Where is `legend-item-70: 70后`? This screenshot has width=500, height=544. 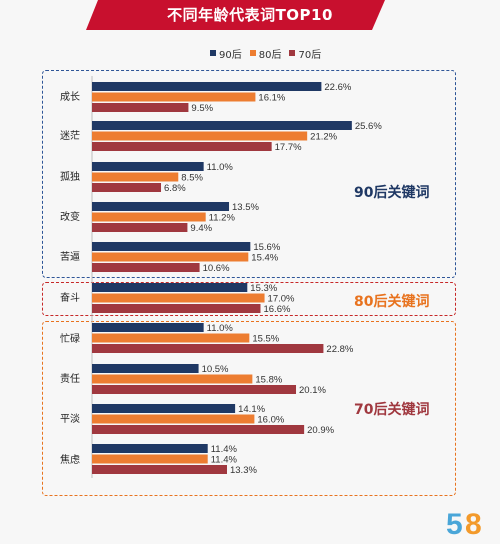
legend-item-70: 70后 is located at coordinates (305, 53).